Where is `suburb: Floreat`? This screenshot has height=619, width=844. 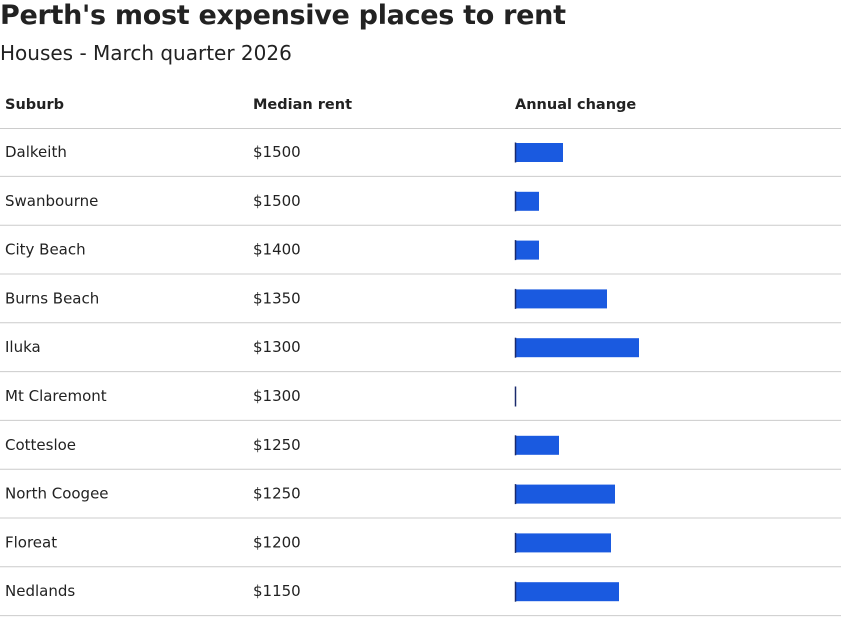
suburb: Floreat is located at coordinates (31, 542).